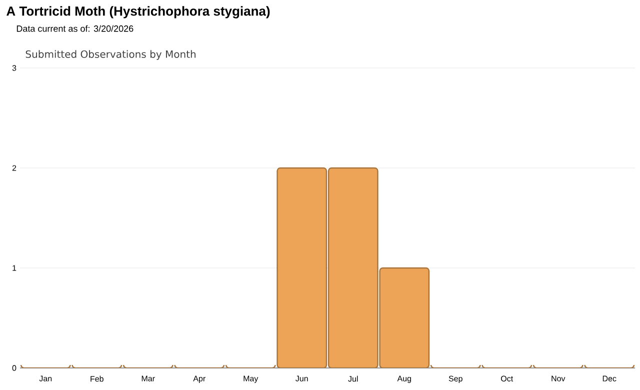  What do you see at coordinates (75, 28) in the screenshot?
I see `chart-subtitle: Data current as of: 3/20/2026` at bounding box center [75, 28].